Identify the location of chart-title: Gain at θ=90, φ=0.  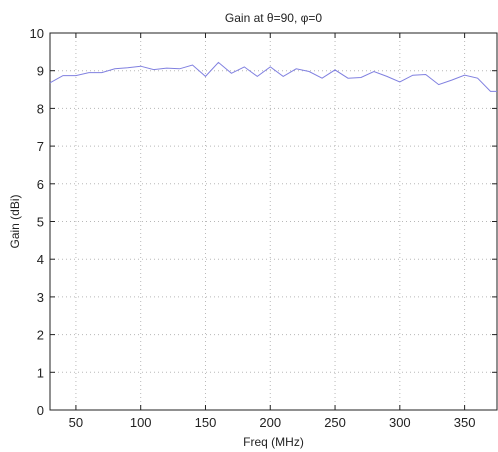
(274, 18).